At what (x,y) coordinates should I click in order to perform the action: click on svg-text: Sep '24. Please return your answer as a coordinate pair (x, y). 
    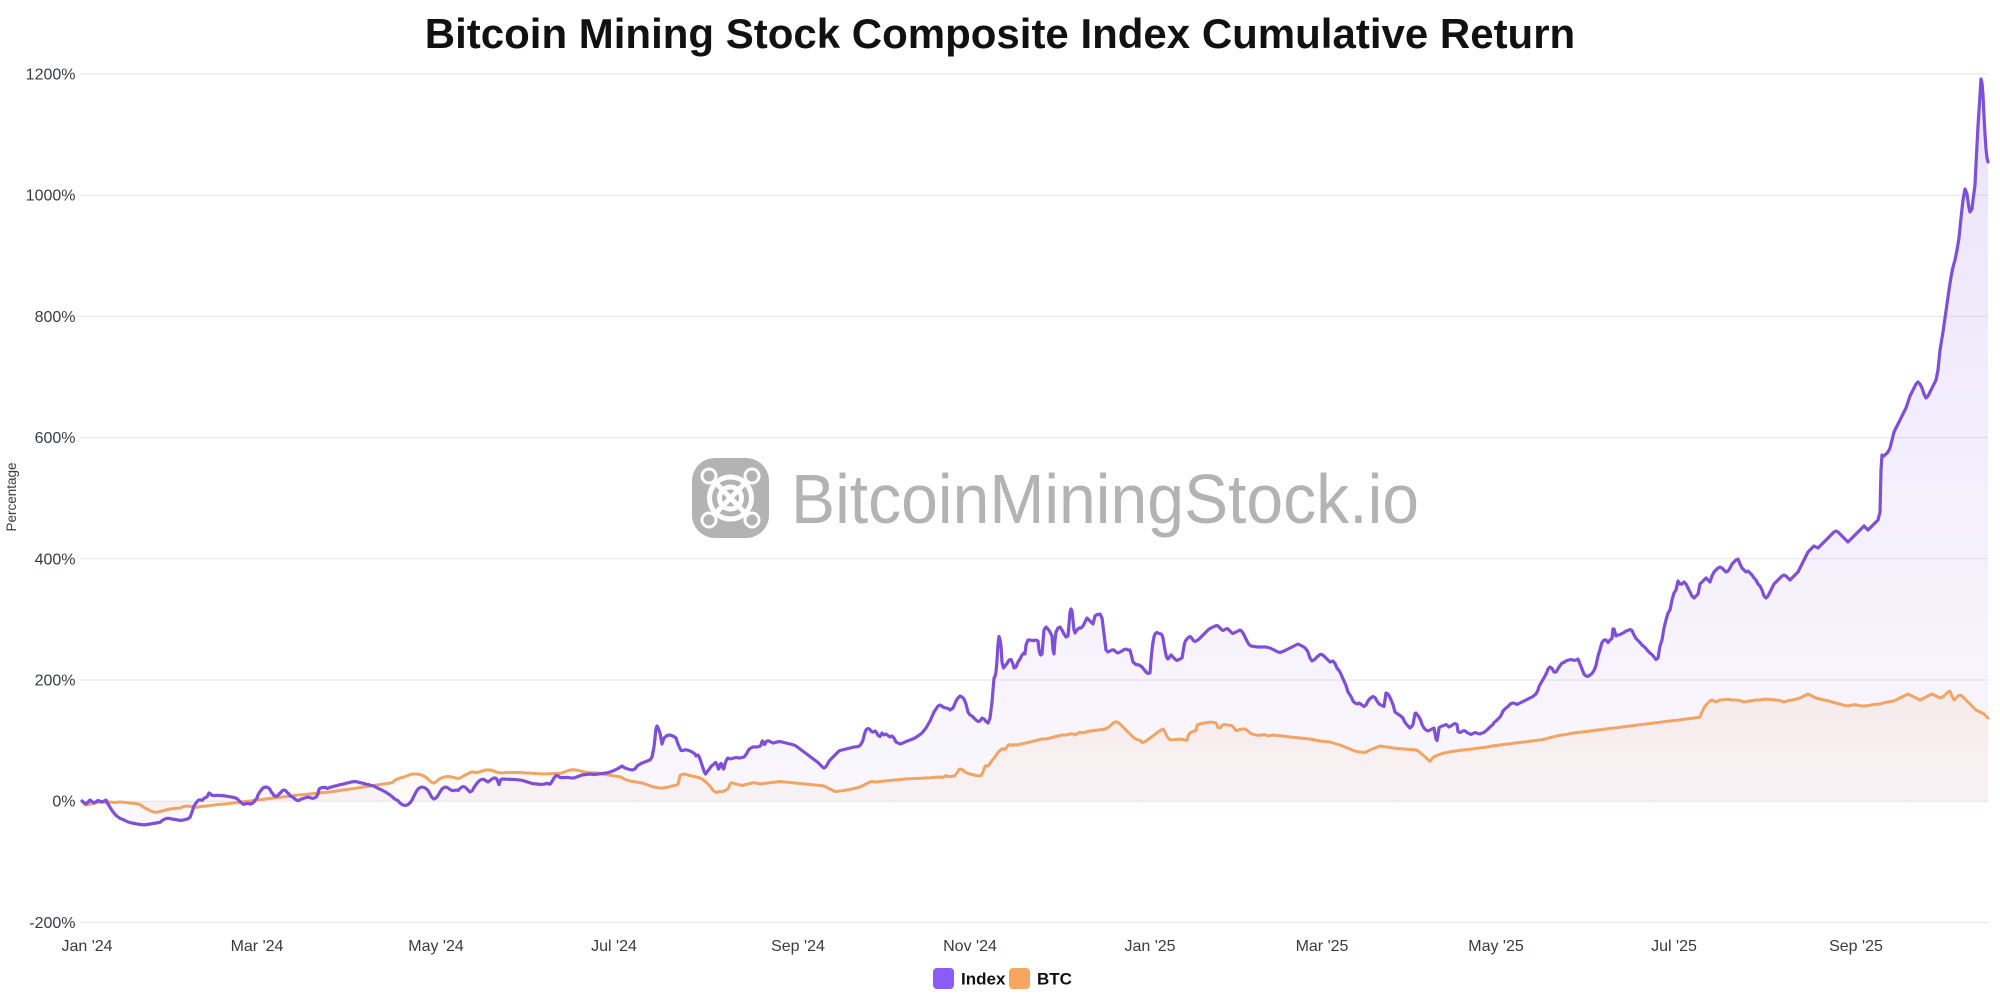
    Looking at the image, I should click on (798, 946).